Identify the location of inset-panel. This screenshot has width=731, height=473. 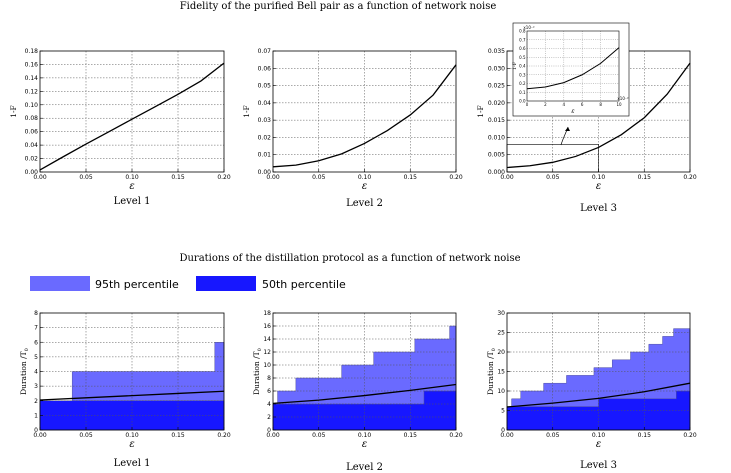
(571, 69).